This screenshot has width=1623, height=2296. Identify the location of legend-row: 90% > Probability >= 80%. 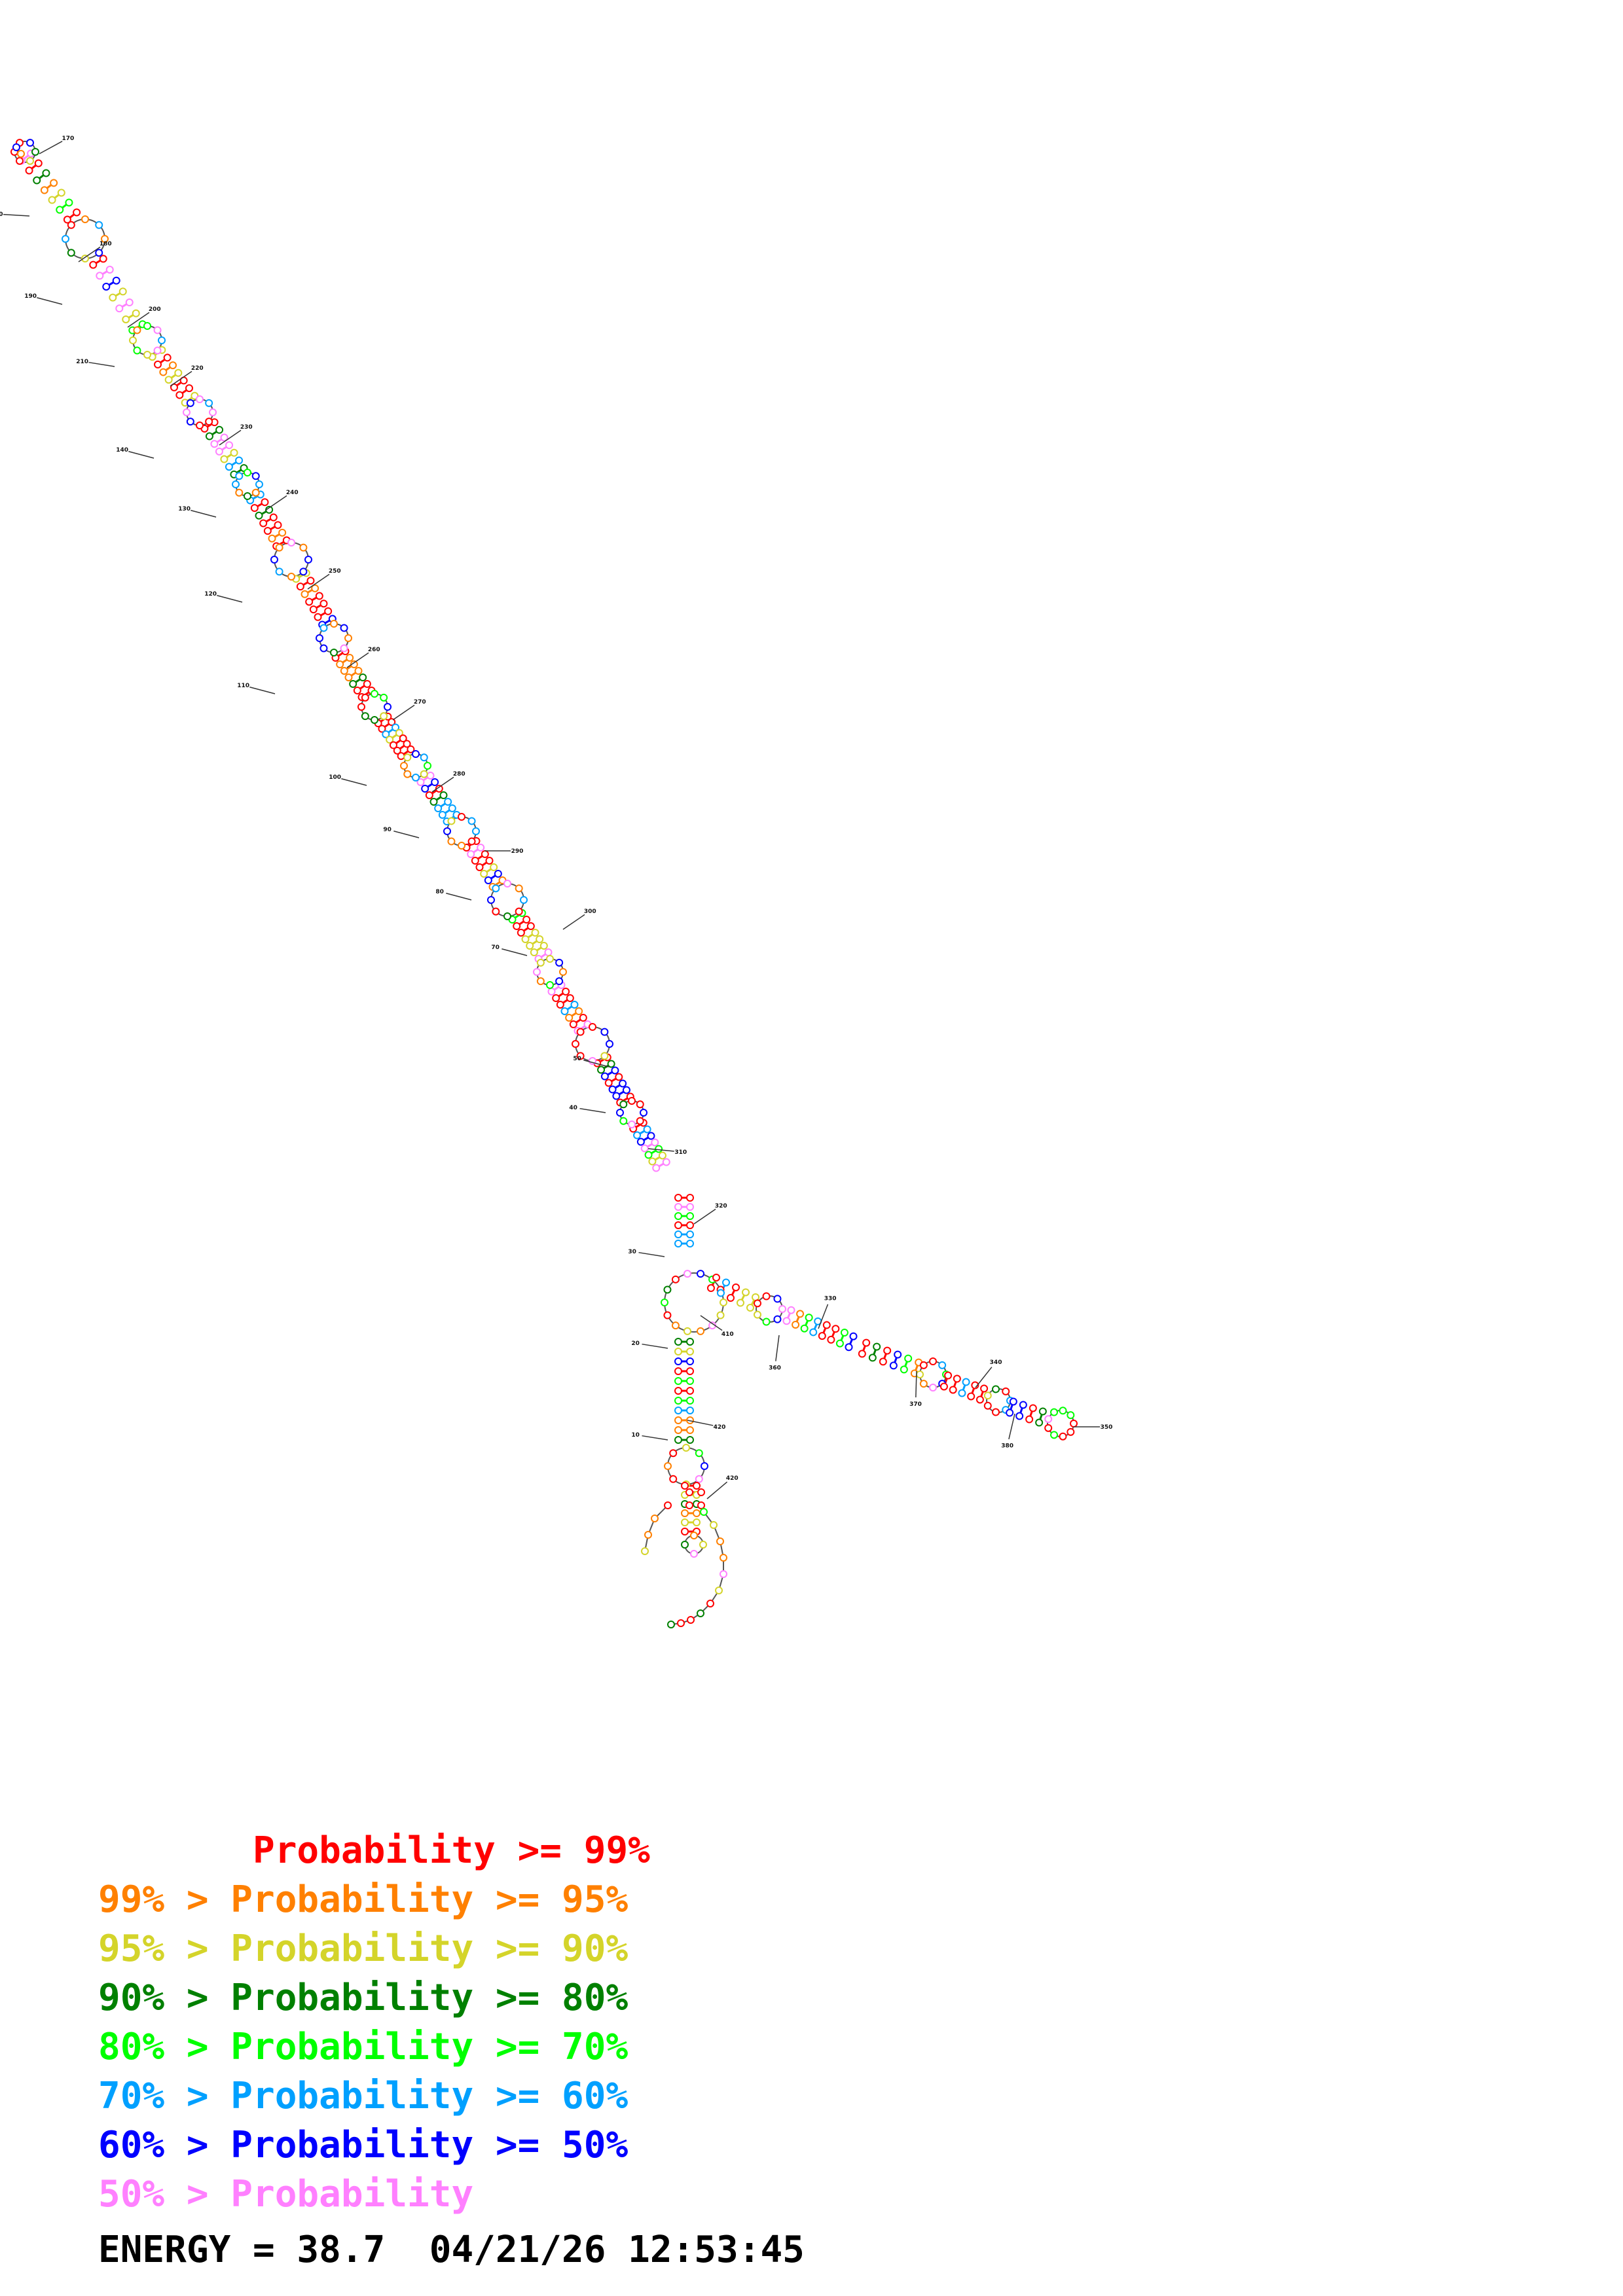
(363, 1998).